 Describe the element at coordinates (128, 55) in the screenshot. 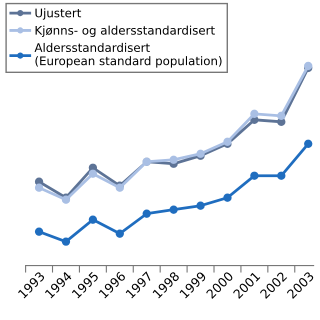

I see `legend-label: Aldersstandardisert (European standard population)` at that location.